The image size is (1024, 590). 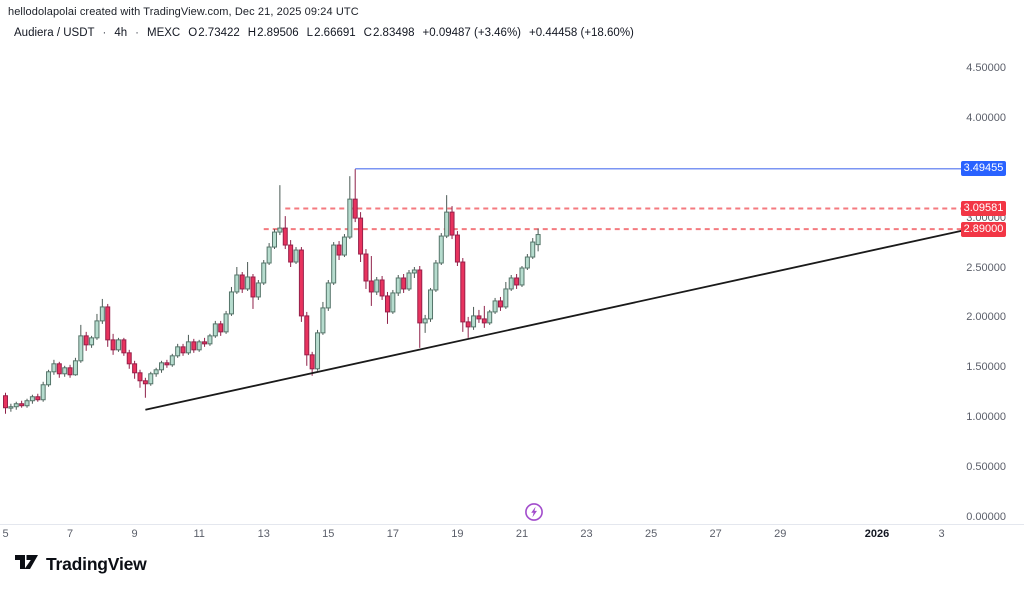 What do you see at coordinates (651, 534) in the screenshot?
I see `x-axis-label: 25` at bounding box center [651, 534].